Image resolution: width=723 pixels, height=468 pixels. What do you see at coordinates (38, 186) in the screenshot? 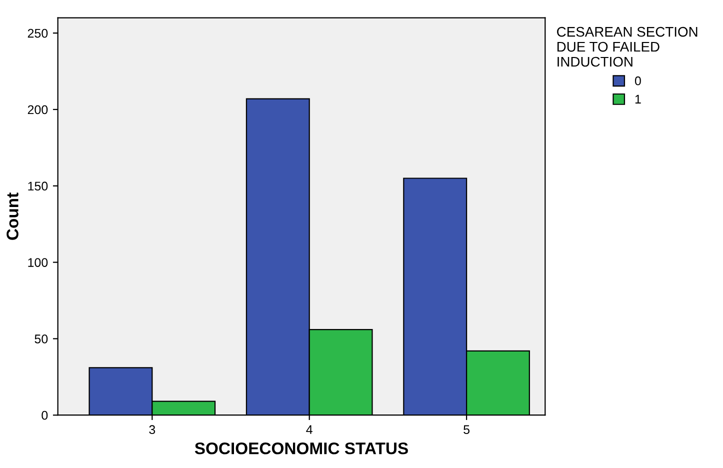
I see `y-tick-label: 150` at bounding box center [38, 186].